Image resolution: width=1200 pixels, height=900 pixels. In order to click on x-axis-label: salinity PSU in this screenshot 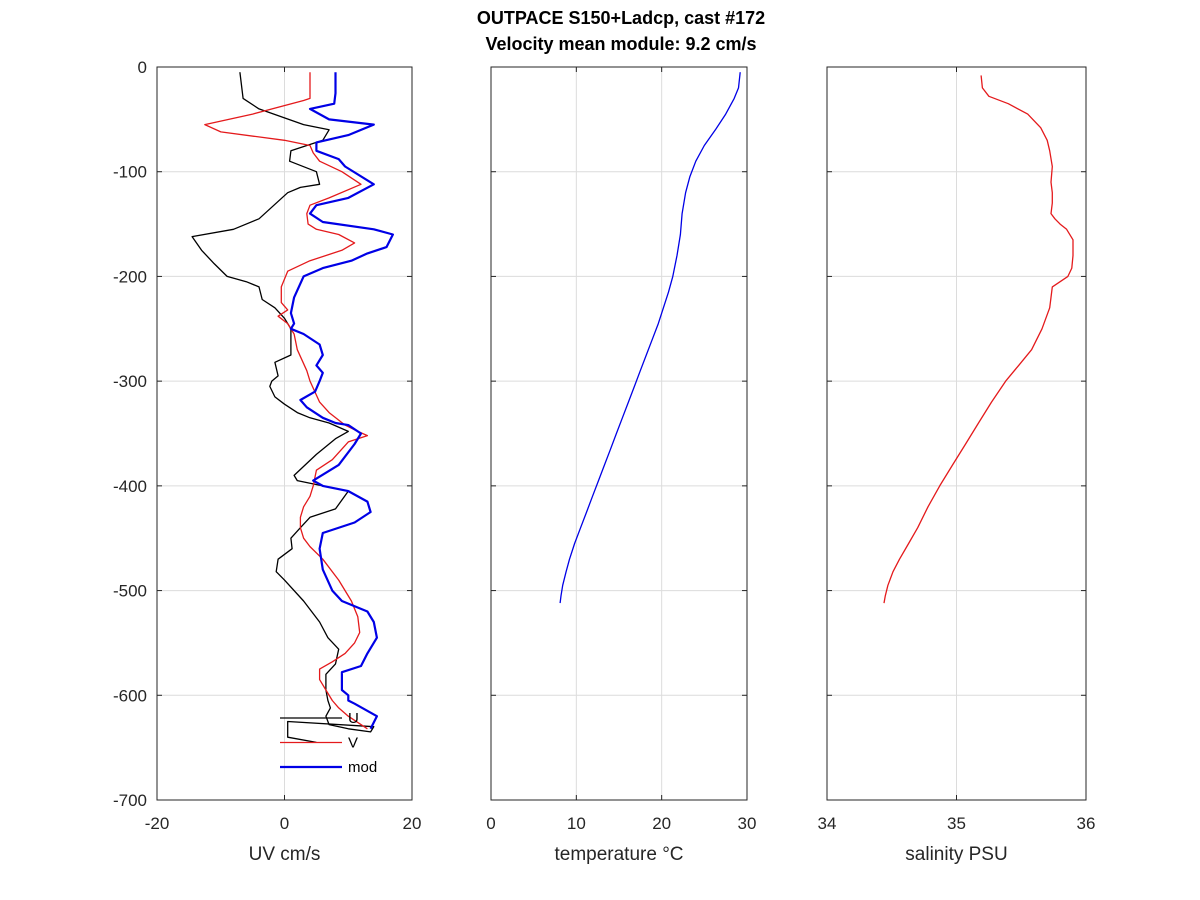, I will do `click(956, 854)`.